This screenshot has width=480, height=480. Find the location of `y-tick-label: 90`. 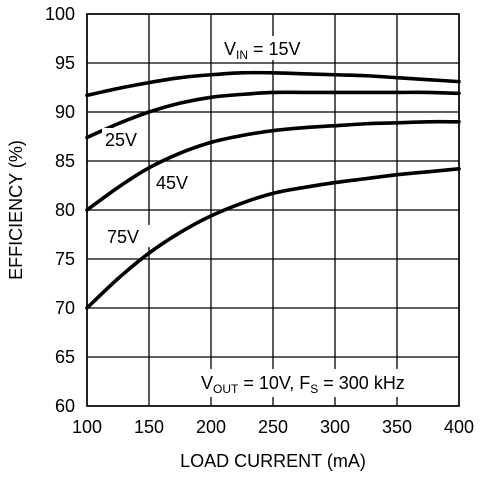

y-tick-label: 90 is located at coordinates (65, 112).